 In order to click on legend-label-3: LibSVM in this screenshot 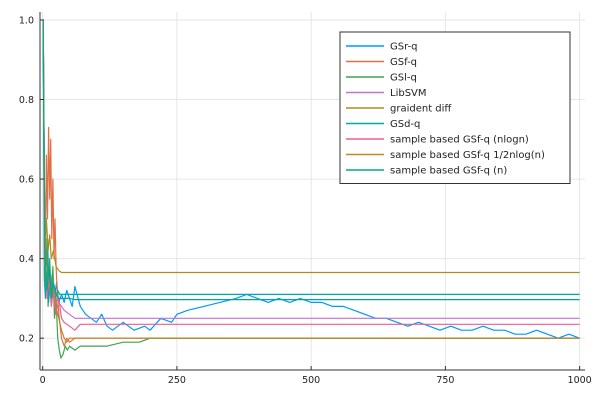, I will do `click(408, 93)`.